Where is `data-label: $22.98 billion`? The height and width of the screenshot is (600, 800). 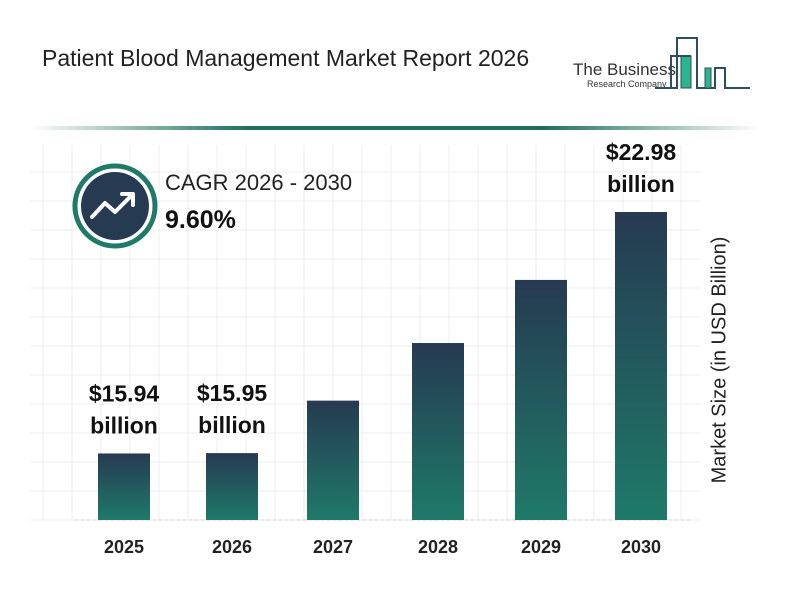
data-label: $22.98 billion is located at coordinates (641, 168).